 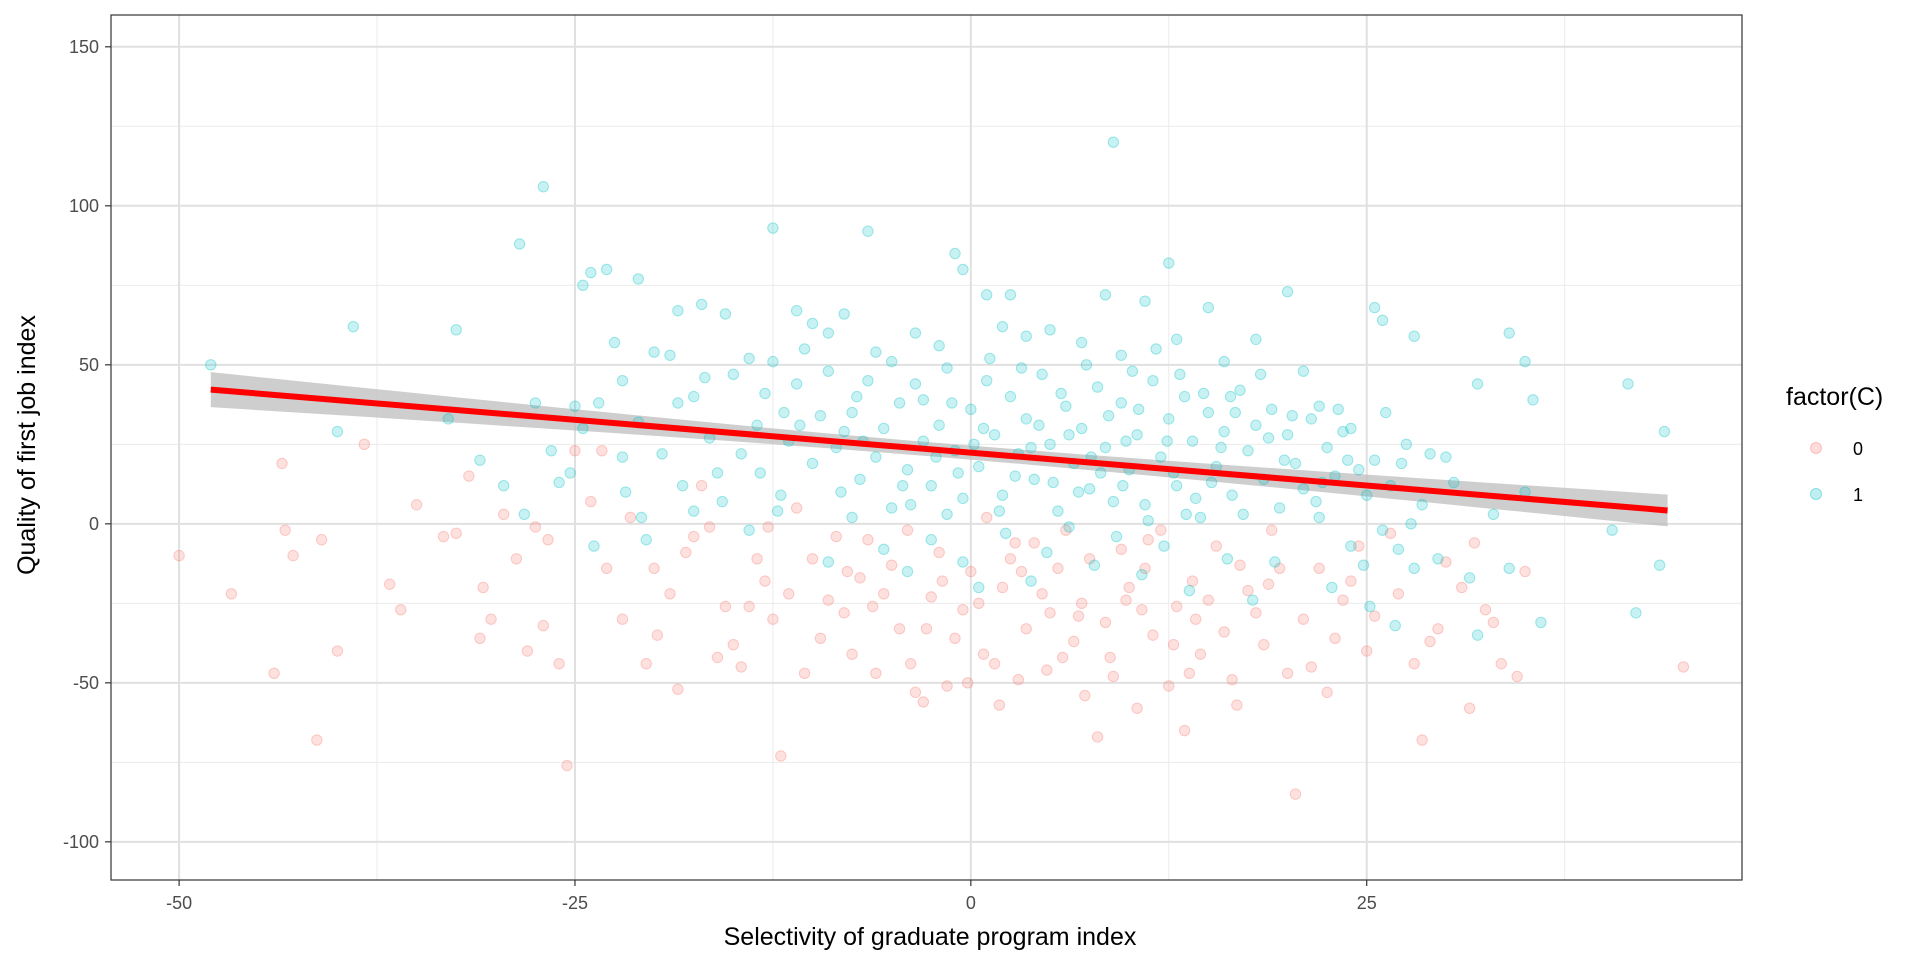 I want to click on y-tick-label: 50, so click(x=89, y=365).